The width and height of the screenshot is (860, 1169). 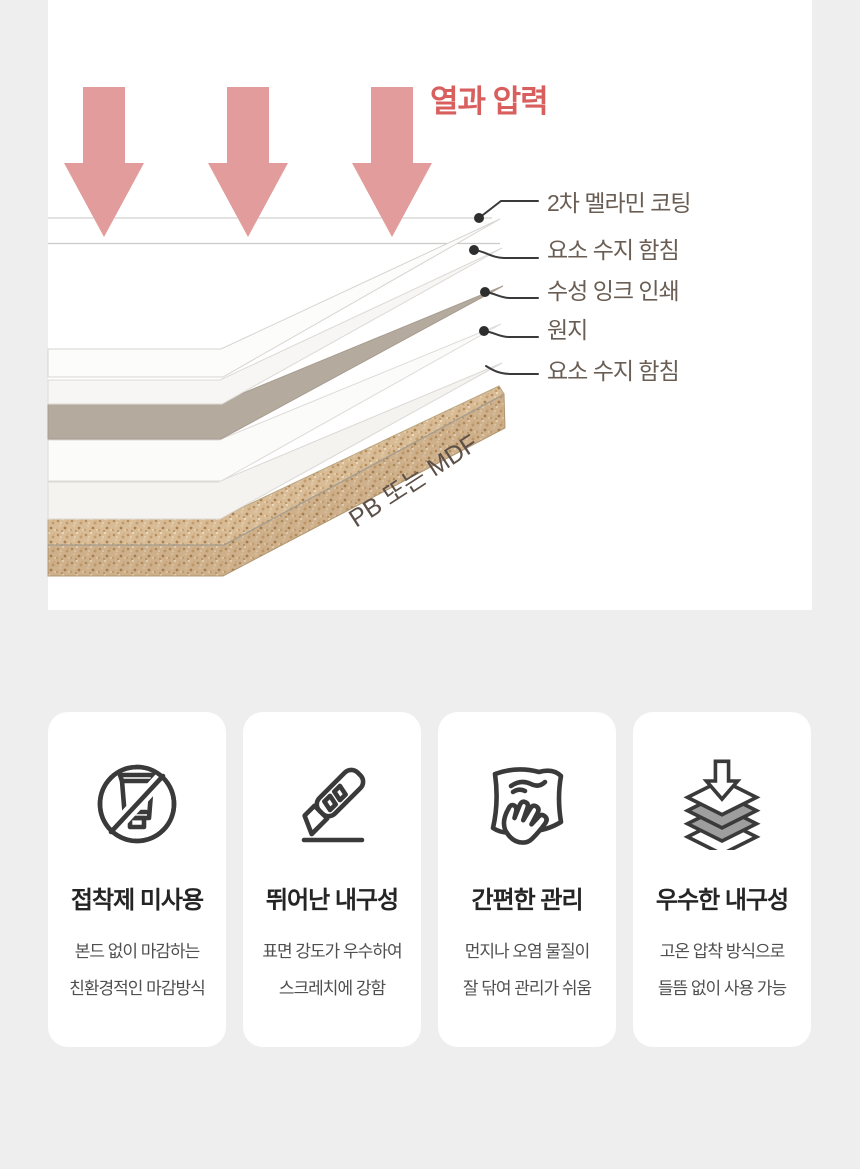 I want to click on sheet-melamine-coating, so click(x=274, y=298).